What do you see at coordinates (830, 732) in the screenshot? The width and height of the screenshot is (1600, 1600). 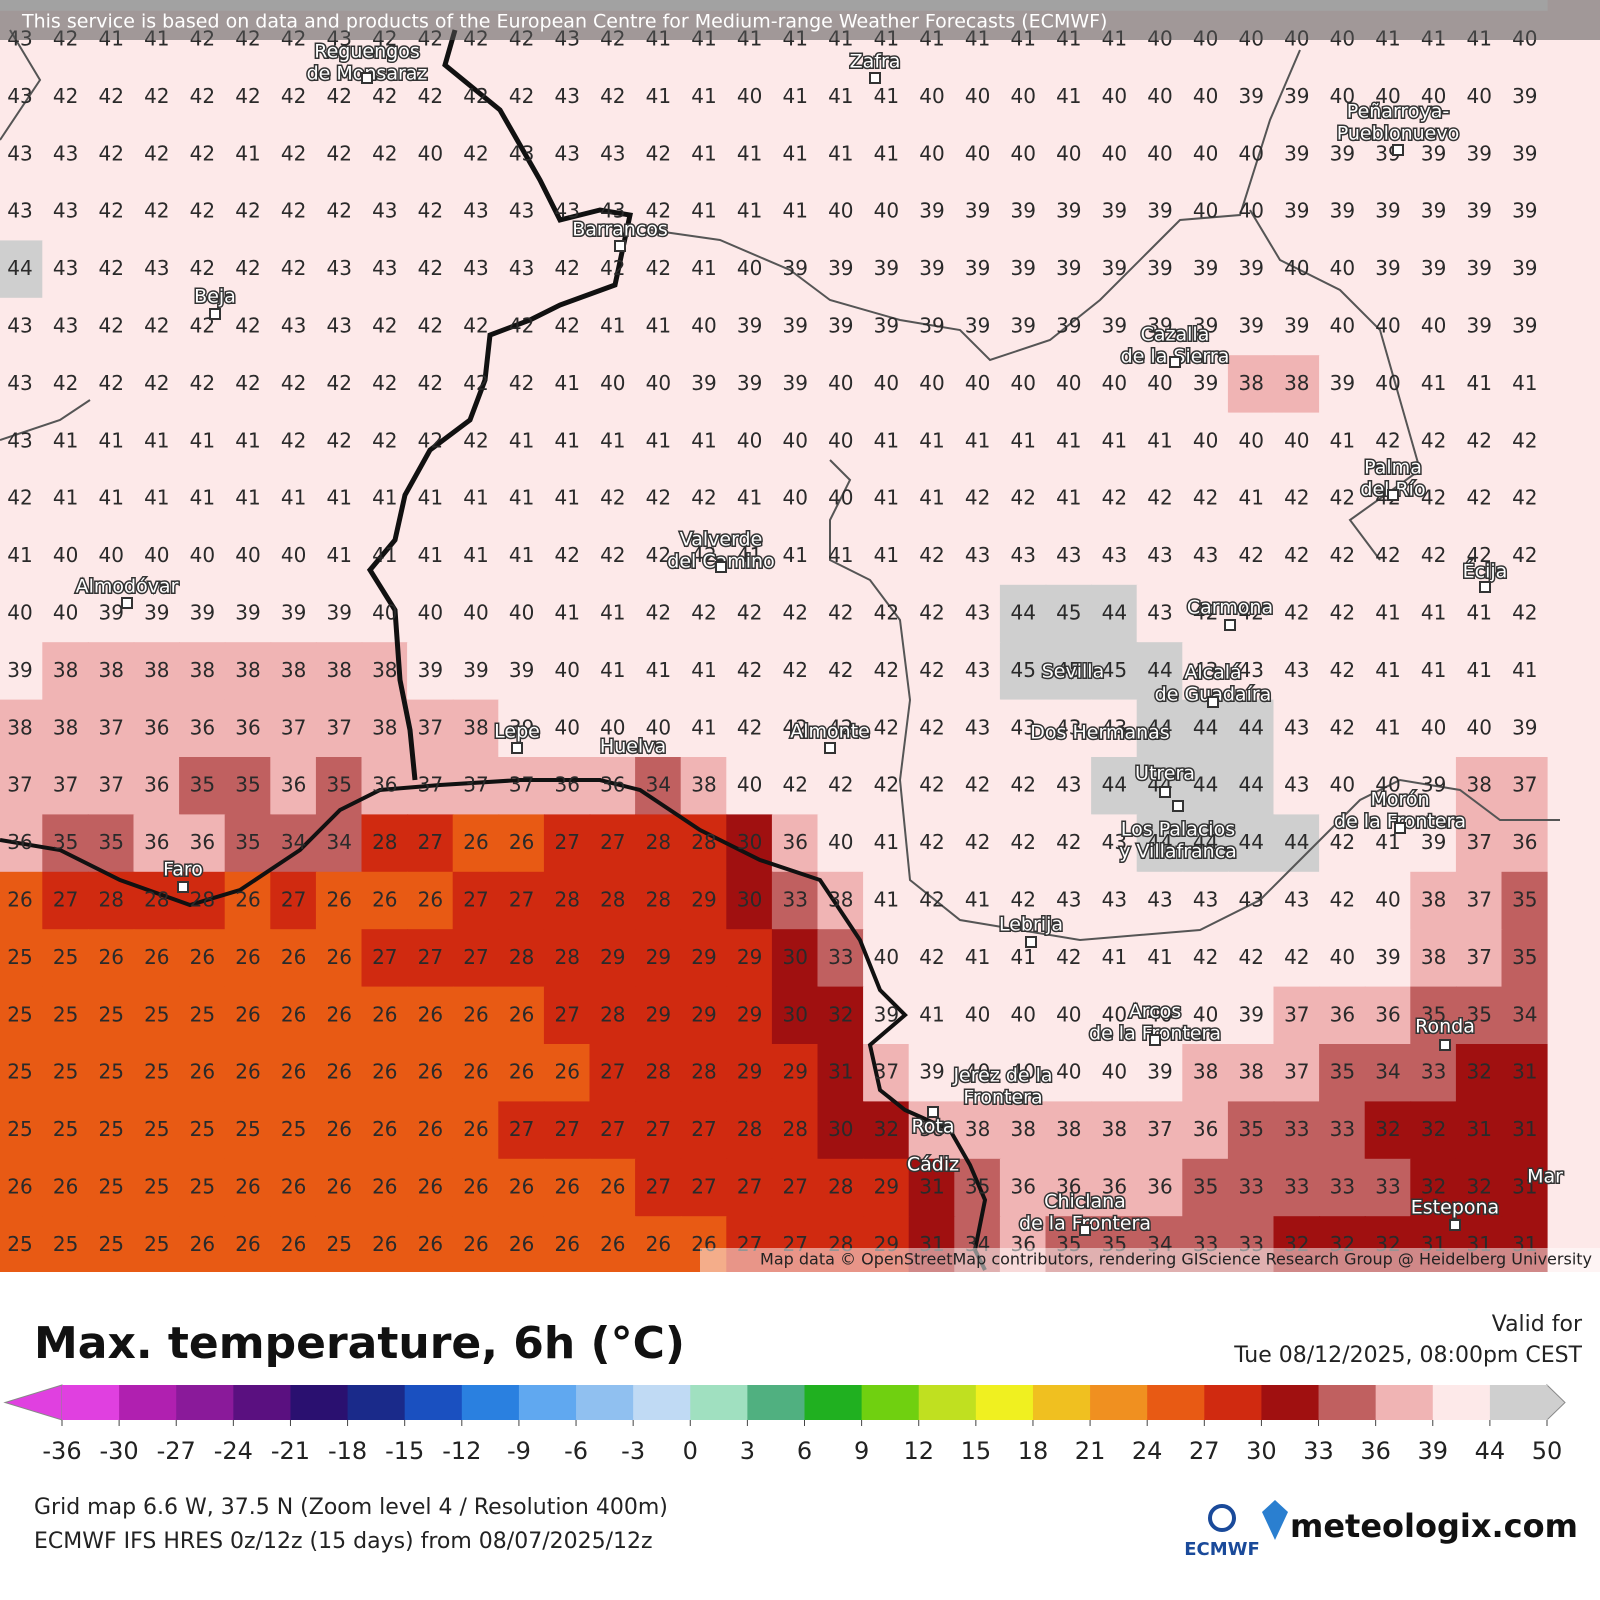 I see `place-name: Almonte` at bounding box center [830, 732].